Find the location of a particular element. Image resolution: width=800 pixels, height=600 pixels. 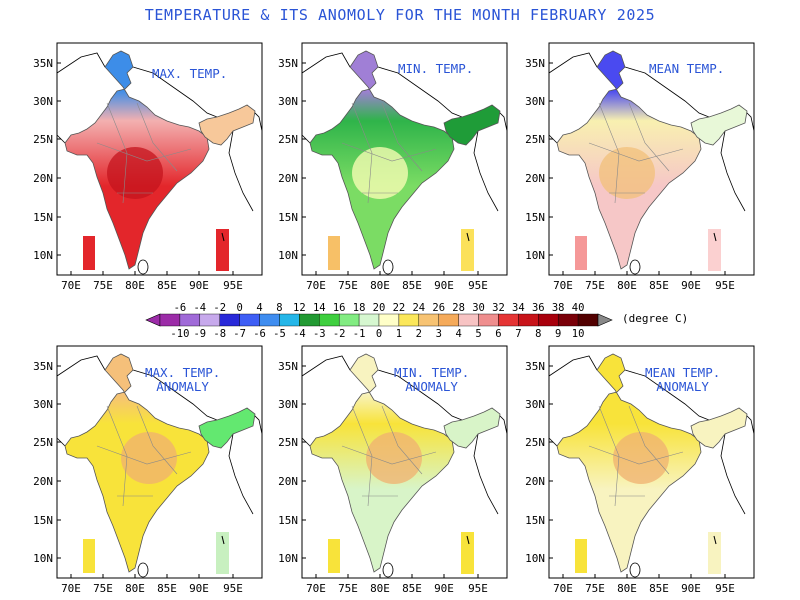

andaman-inset is located at coordinates (467, 553).